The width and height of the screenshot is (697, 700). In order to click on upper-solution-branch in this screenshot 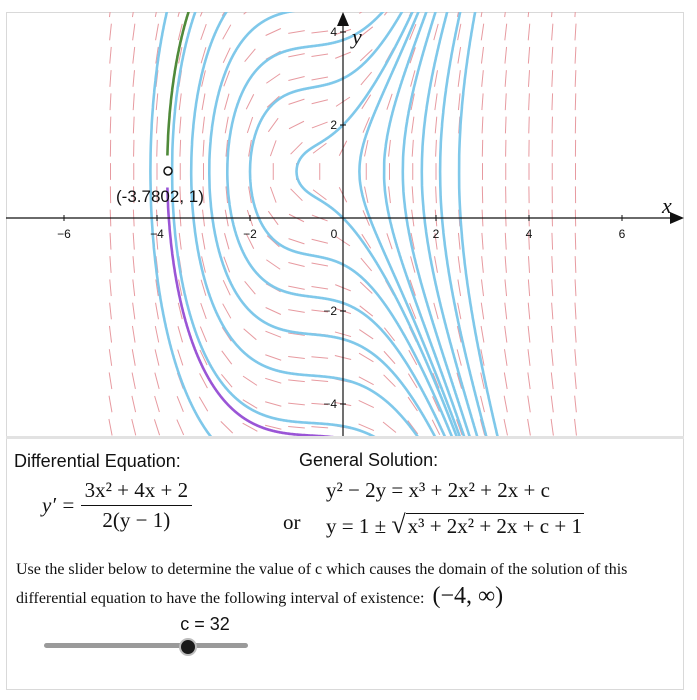, I will do `click(178, 84)`.